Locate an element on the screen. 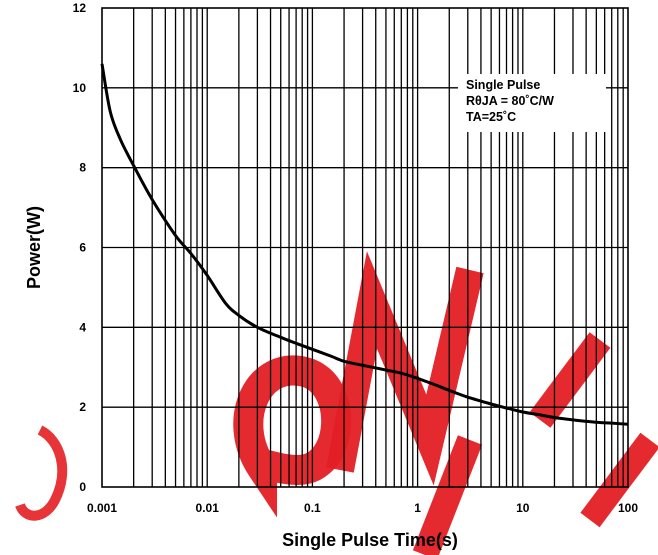 The image size is (658, 555). annotation-box: Single Pulse RθJA = 80˚C/W TA=25˚C is located at coordinates (532, 103).